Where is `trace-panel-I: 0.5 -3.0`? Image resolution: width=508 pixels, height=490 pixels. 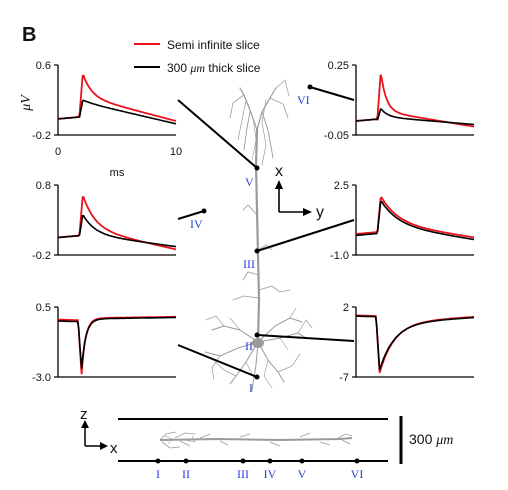 trace-panel-I: 0.5 -3.0 is located at coordinates (104, 343).